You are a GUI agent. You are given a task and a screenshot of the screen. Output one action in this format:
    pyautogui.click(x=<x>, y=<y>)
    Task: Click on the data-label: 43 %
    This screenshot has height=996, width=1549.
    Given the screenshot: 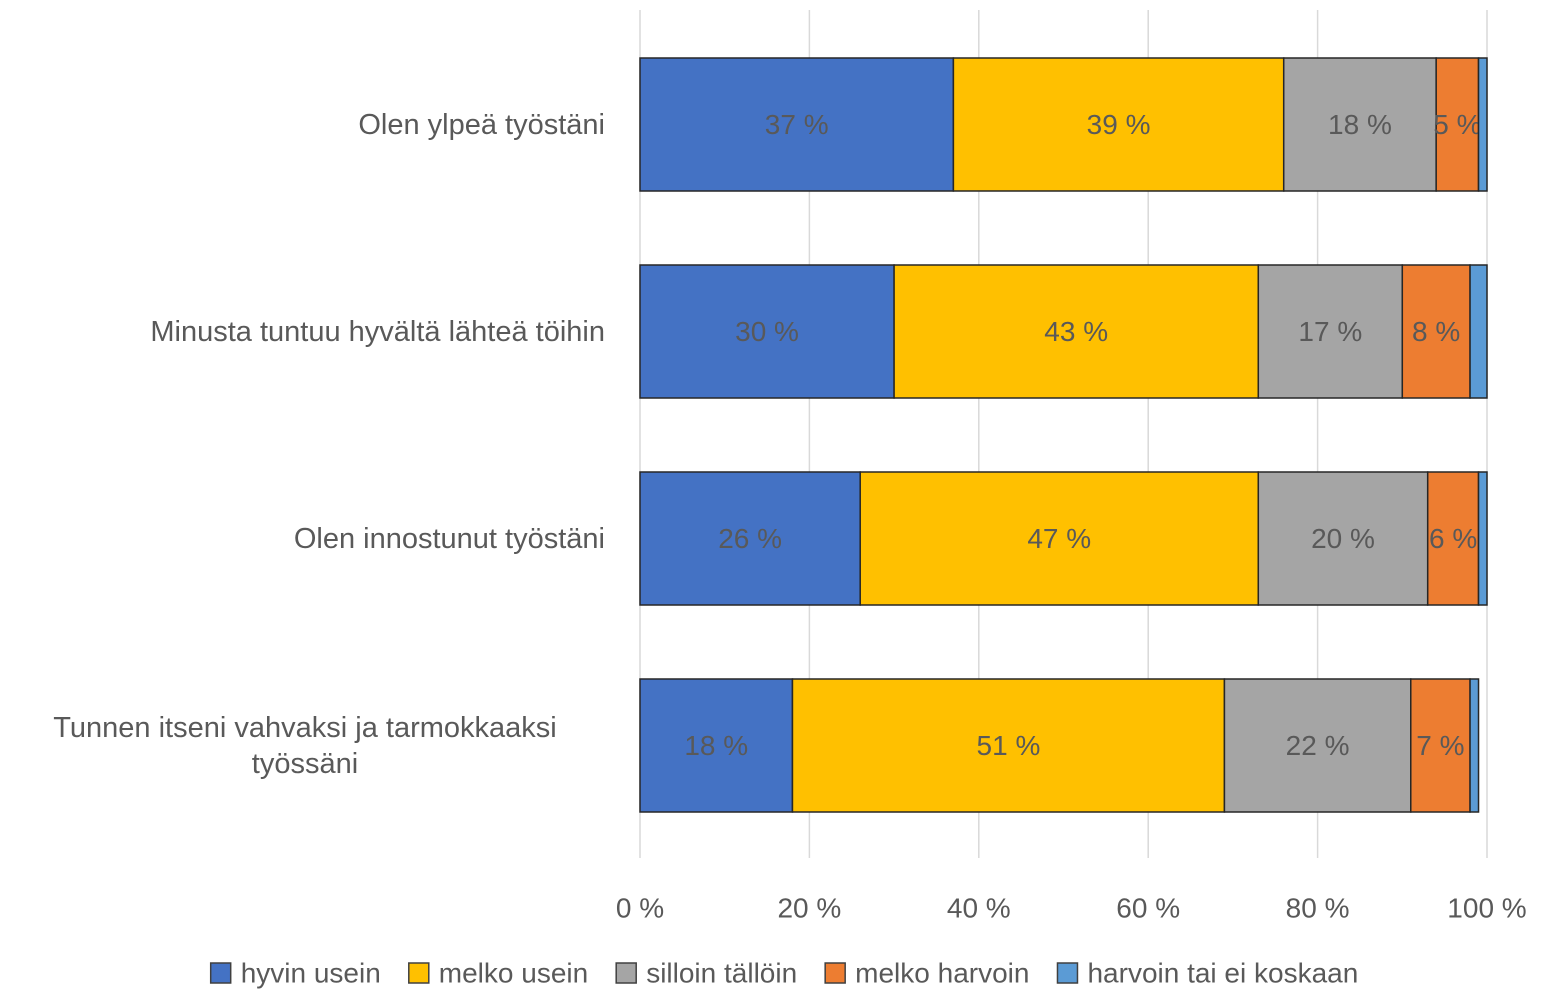 What is the action you would take?
    pyautogui.click(x=1076, y=331)
    